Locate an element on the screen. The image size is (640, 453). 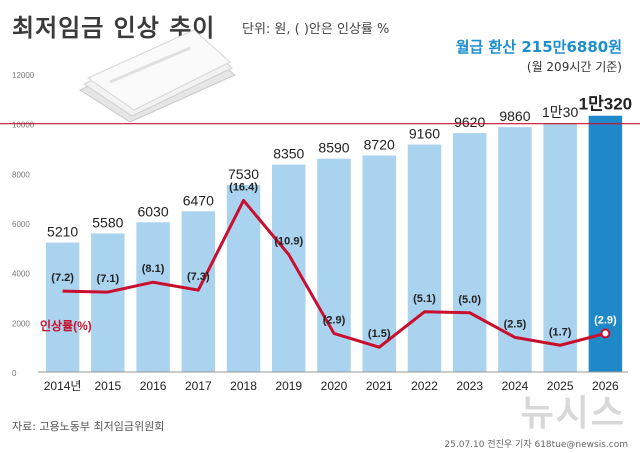
x-tick-label: 2026 is located at coordinates (605, 386).